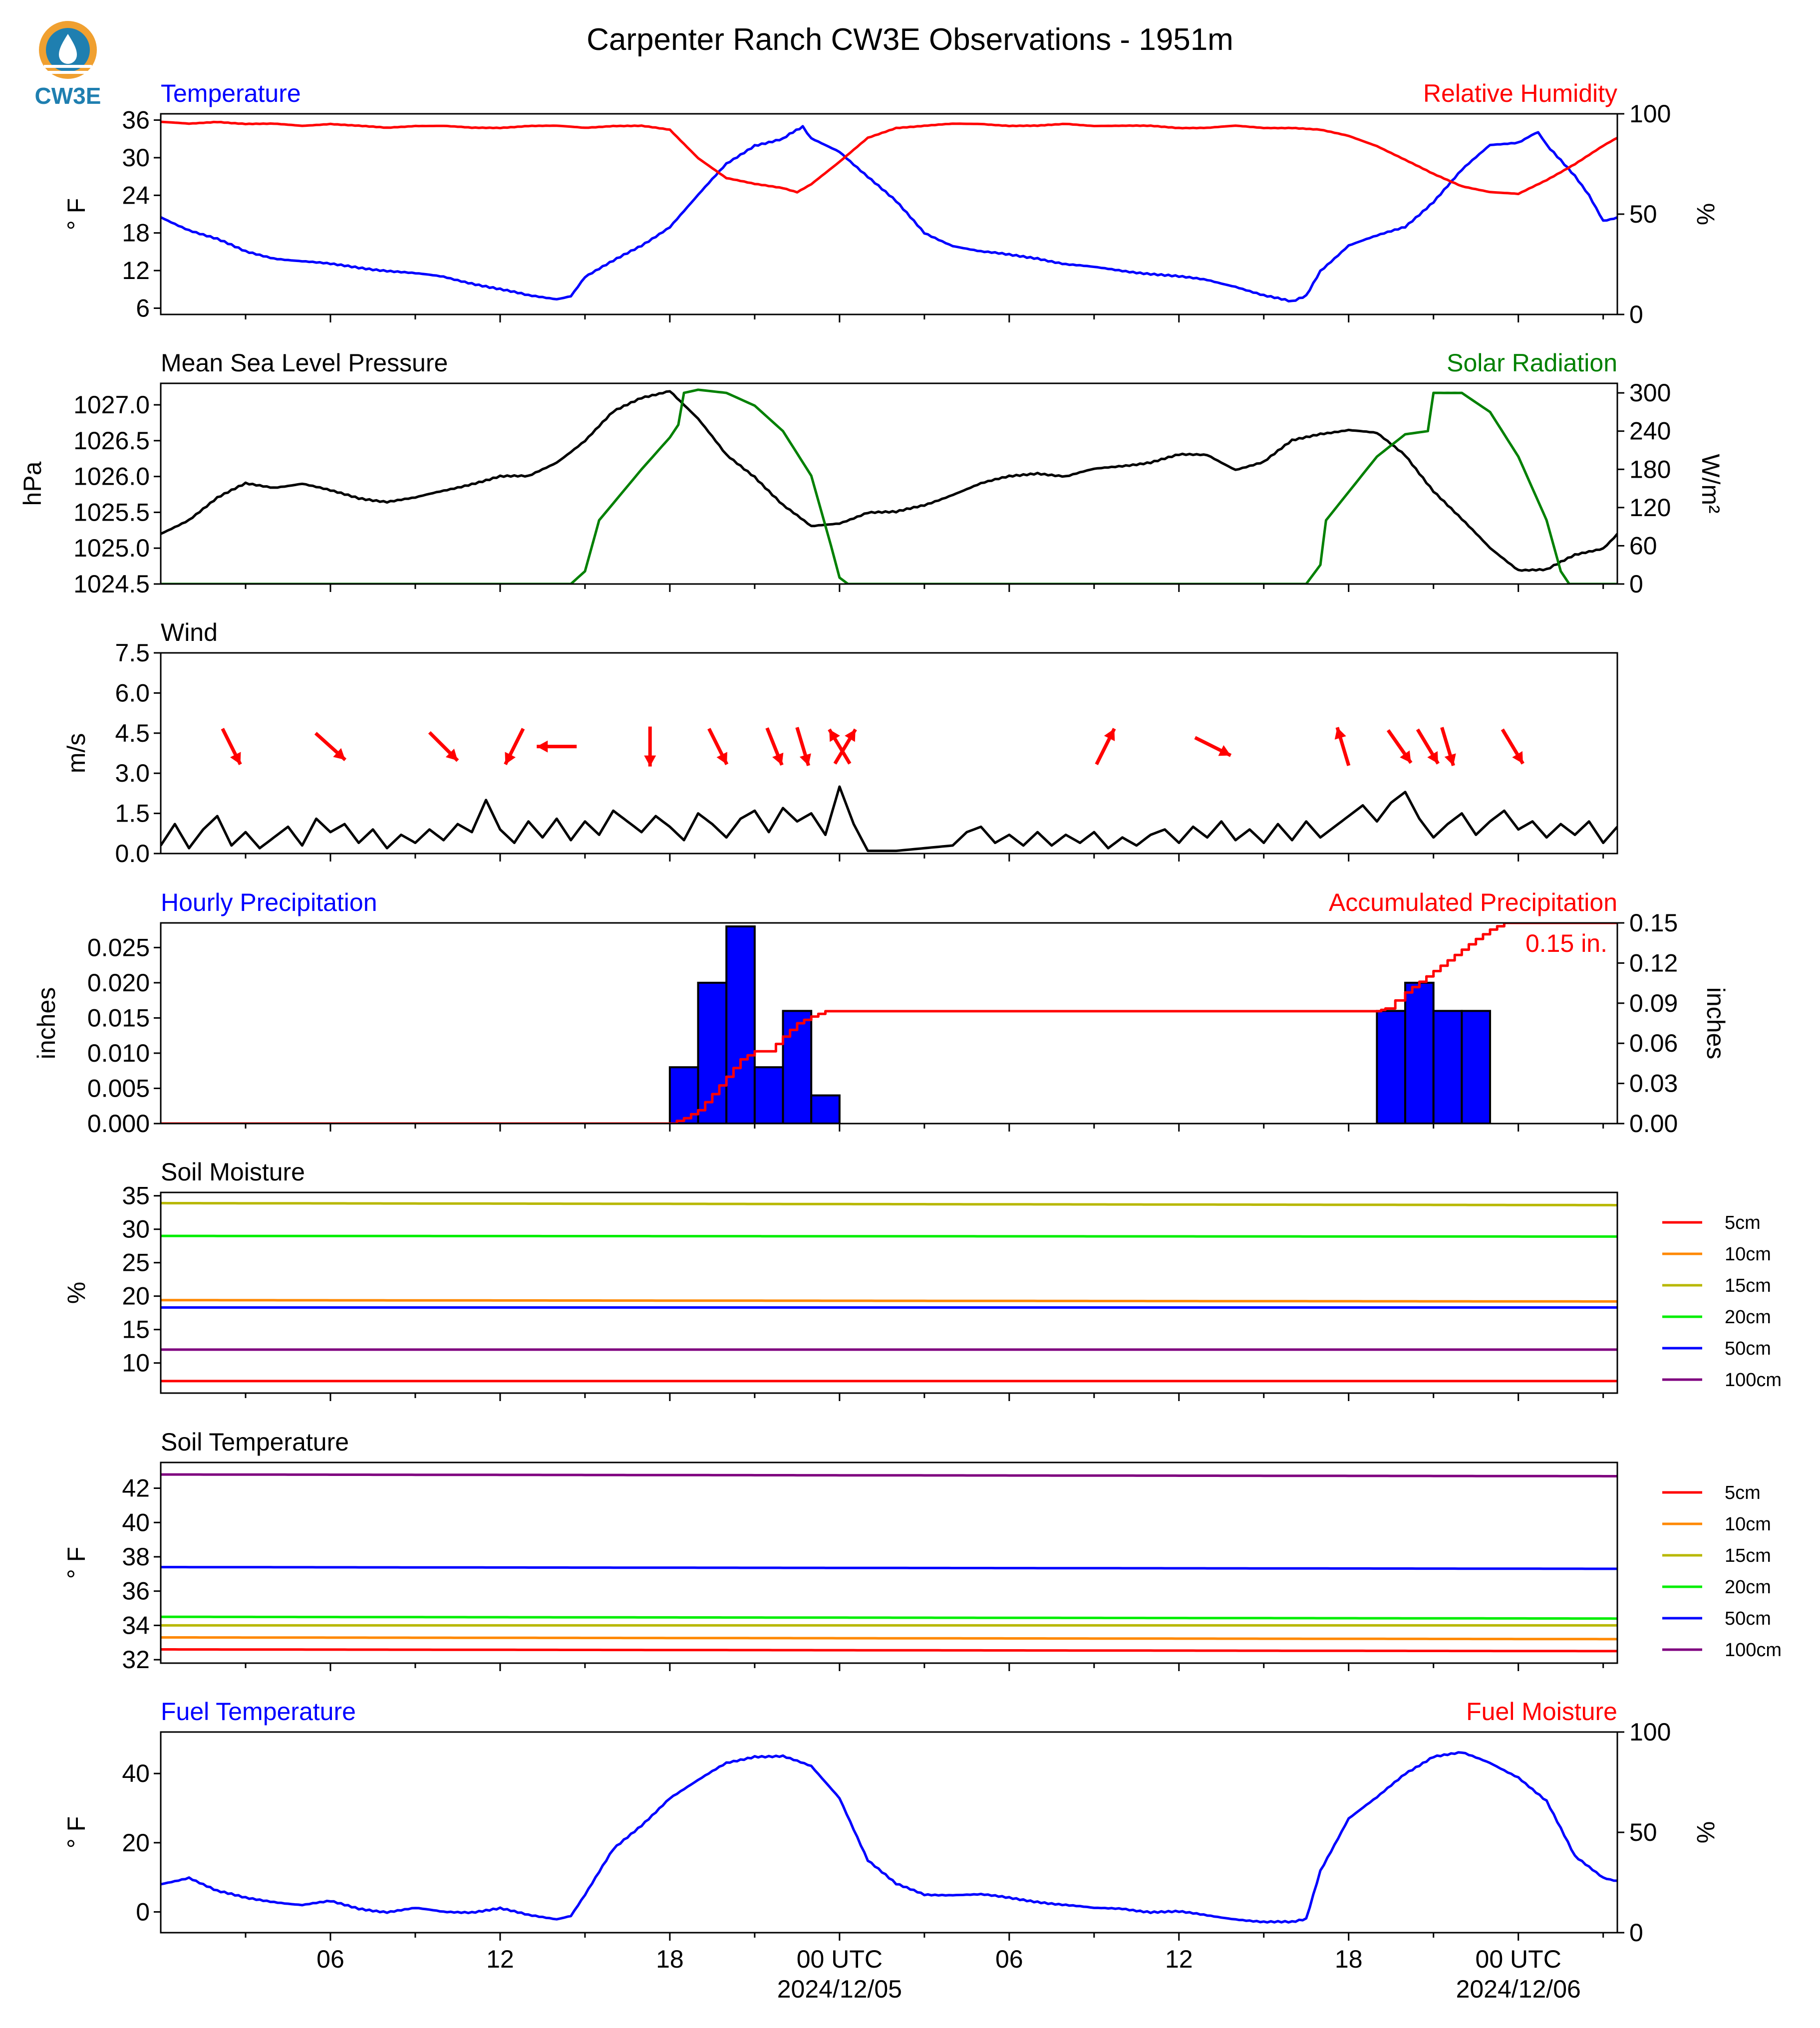  I want to click on pressure_solar-ytick-label: 1027.0, so click(111, 405).